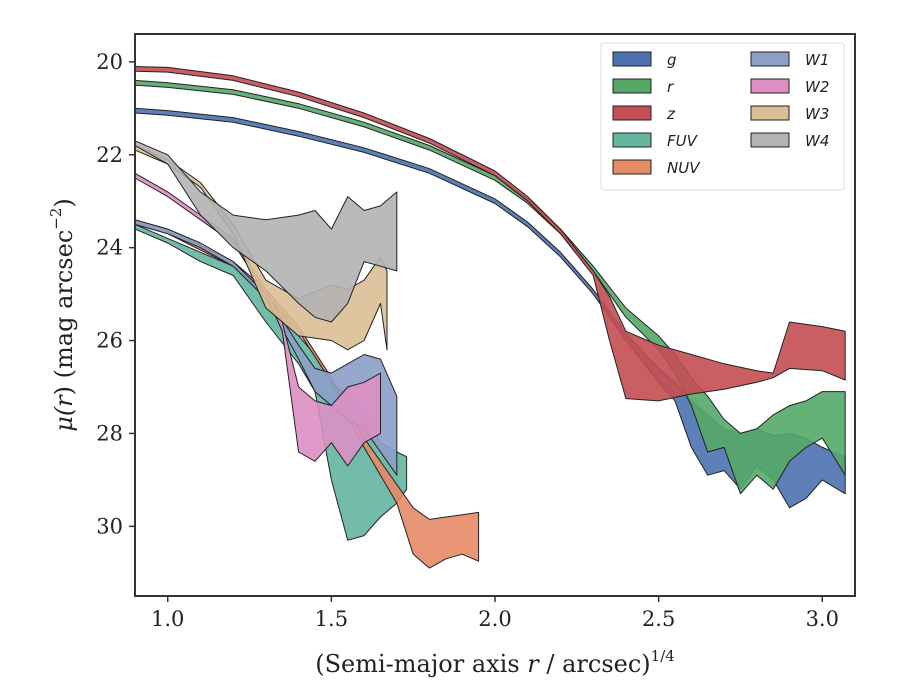 The image size is (900, 700). I want to click on legend-label-g: g, so click(672, 60).